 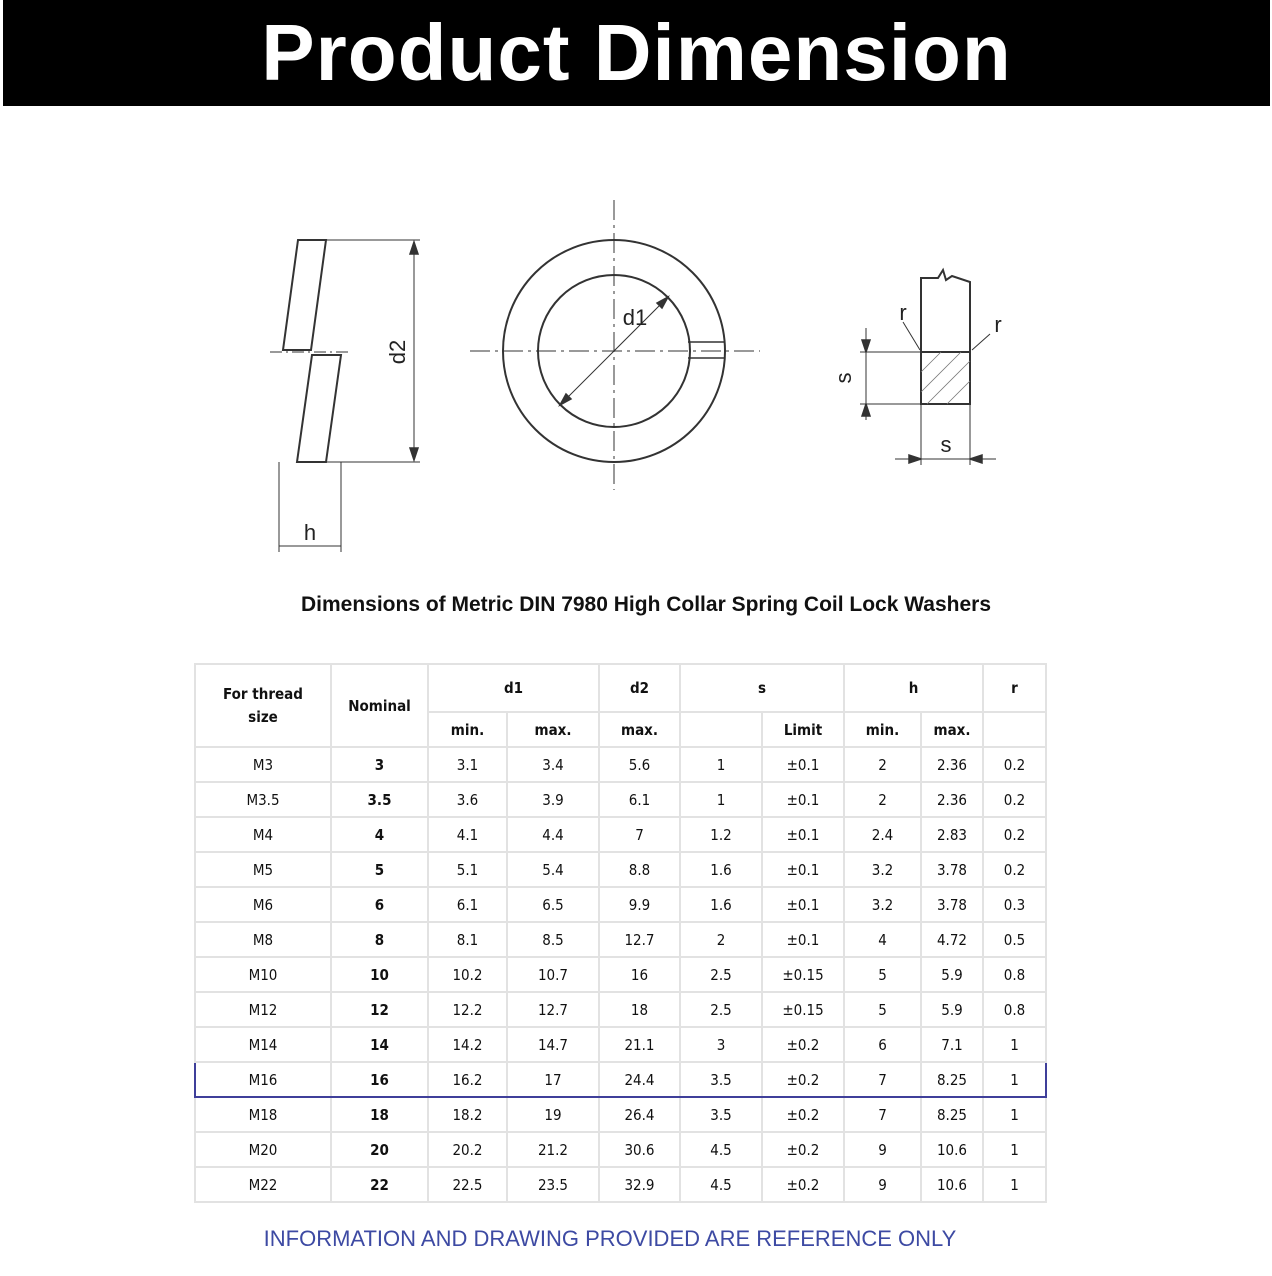 What do you see at coordinates (379, 764) in the screenshot?
I see `cell-nominal: 3` at bounding box center [379, 764].